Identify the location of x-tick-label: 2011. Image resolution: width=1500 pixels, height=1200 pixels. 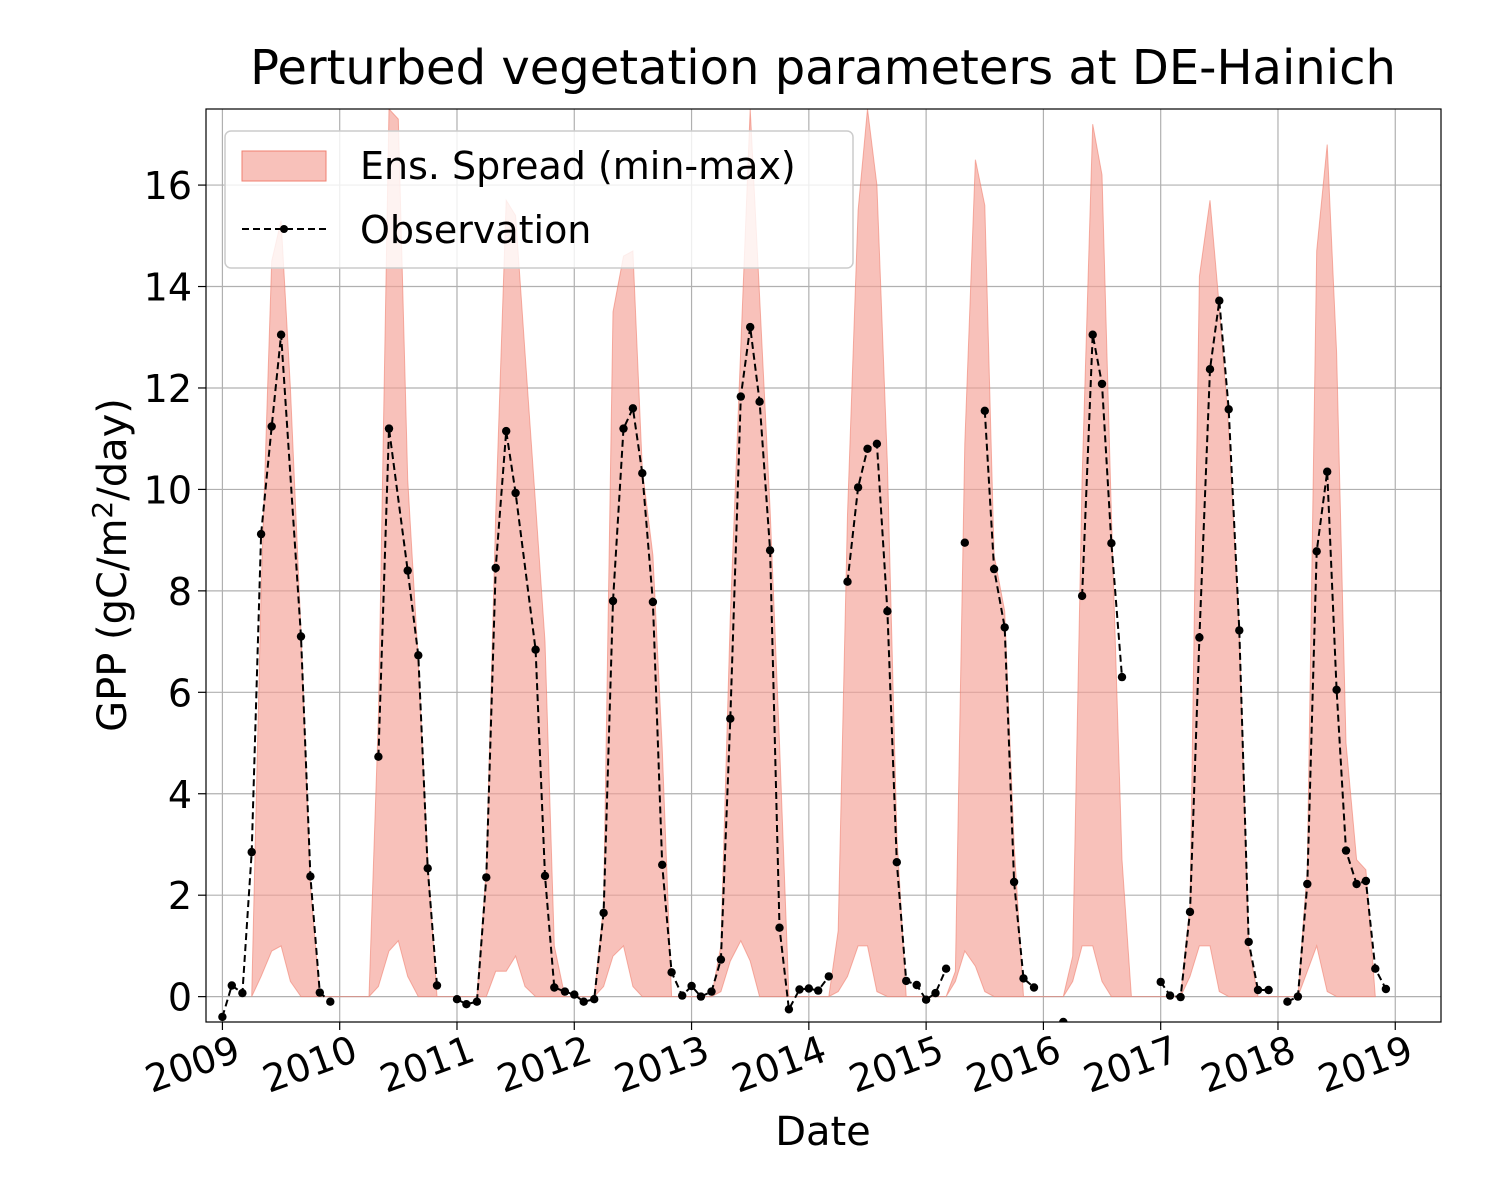
(427, 1064).